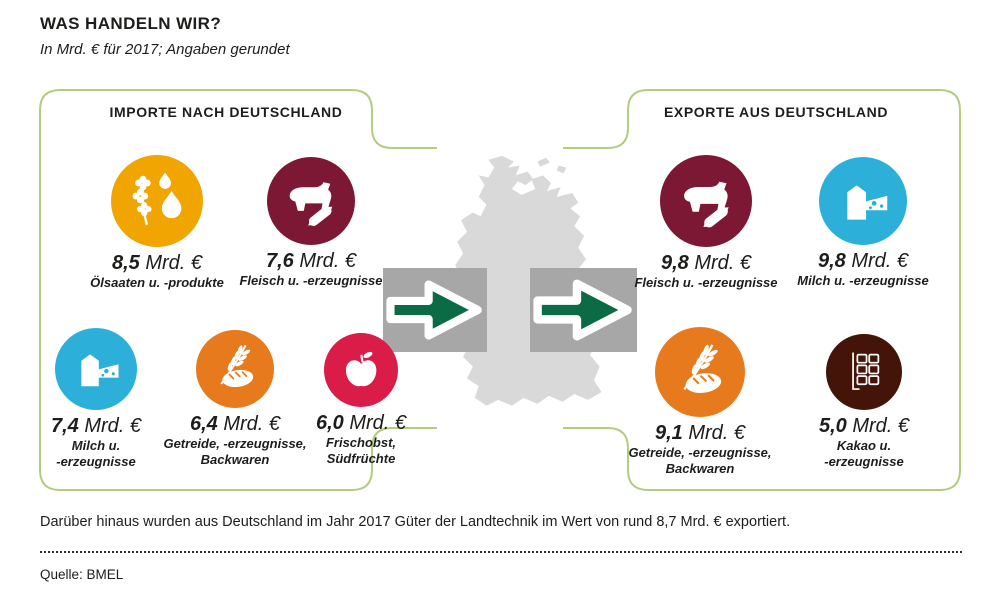  Describe the element at coordinates (131, 23) in the screenshot. I see `page-title: WAS HANDELN WIR?` at that location.